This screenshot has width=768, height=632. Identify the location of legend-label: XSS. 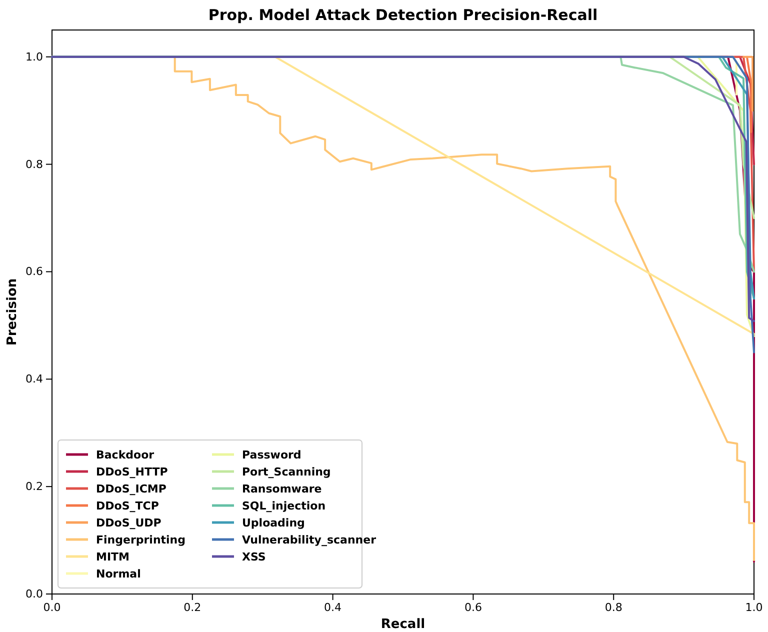
(254, 557).